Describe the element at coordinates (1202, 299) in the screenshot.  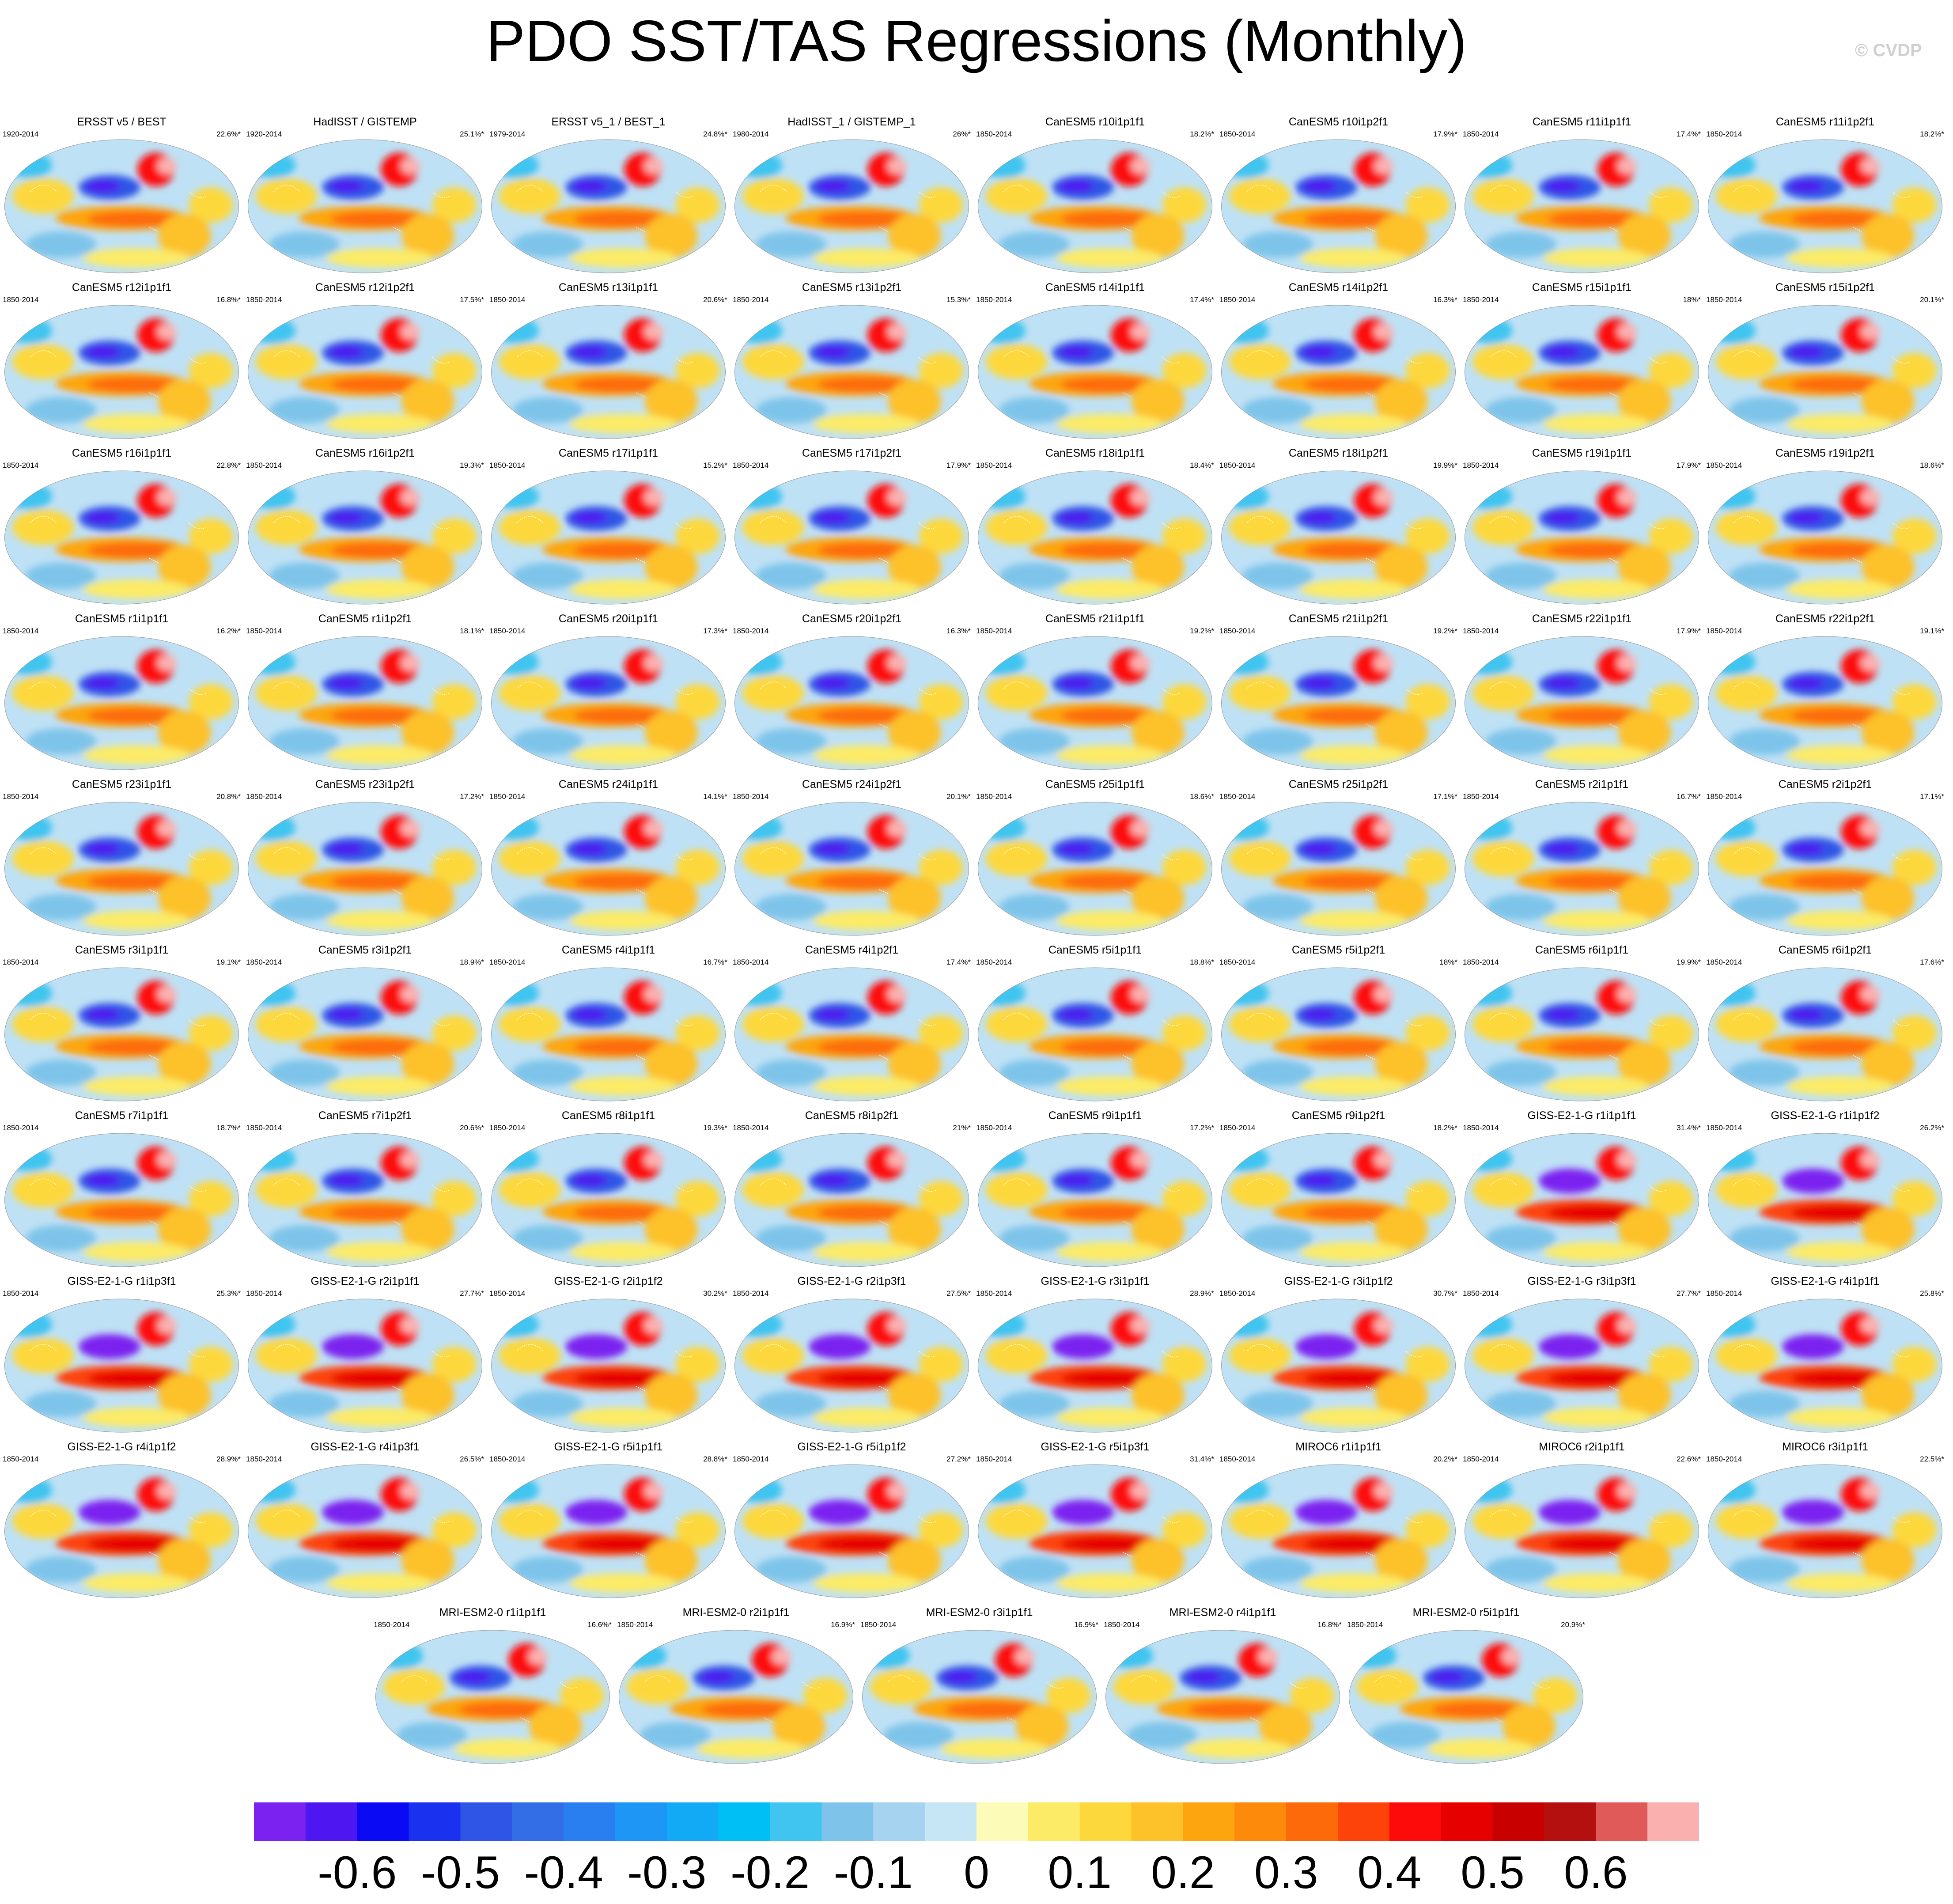
I see `panel-percent: 17.4%*` at that location.